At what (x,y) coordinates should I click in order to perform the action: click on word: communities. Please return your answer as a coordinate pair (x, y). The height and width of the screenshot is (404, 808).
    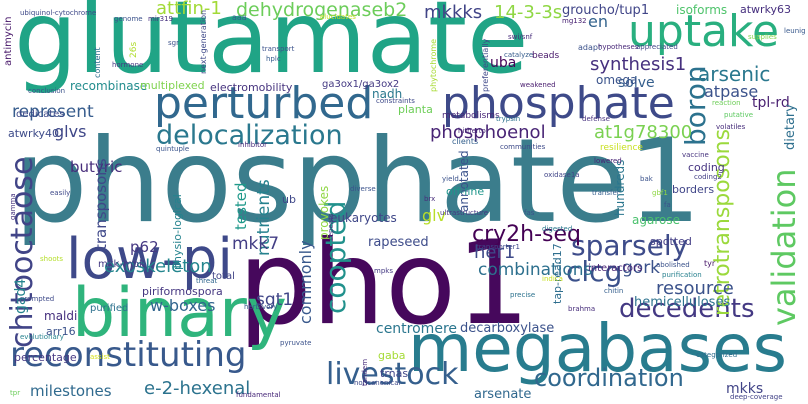
    Looking at the image, I should click on (523, 147).